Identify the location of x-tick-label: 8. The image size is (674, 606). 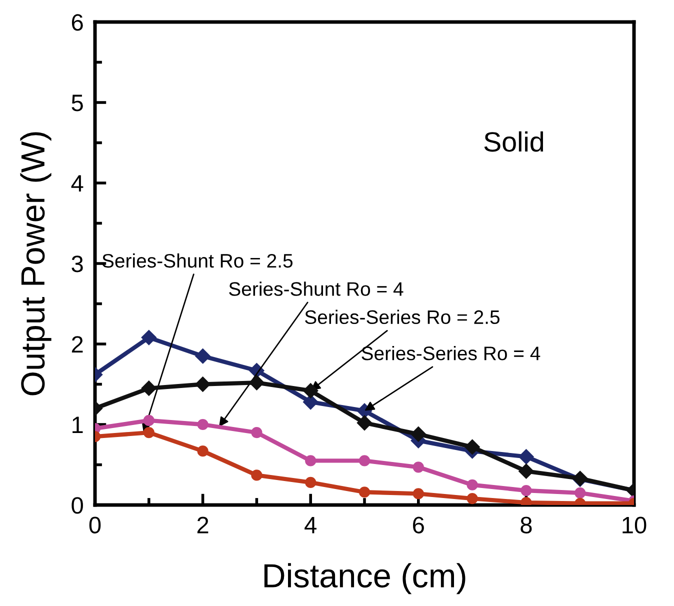
(526, 525).